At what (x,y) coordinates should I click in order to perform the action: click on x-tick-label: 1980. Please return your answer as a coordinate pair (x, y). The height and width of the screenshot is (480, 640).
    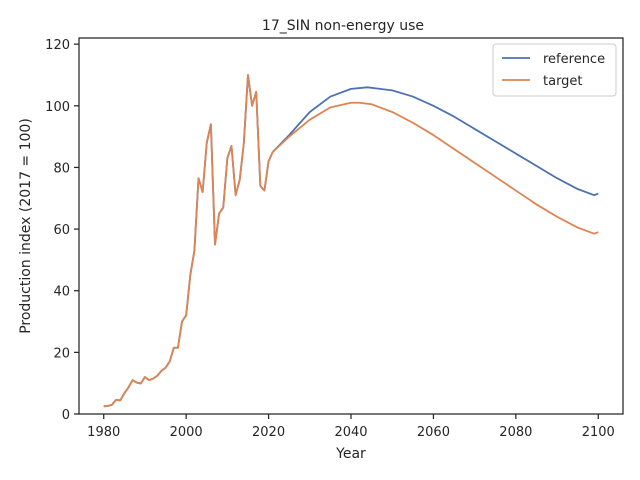
    Looking at the image, I should click on (103, 432).